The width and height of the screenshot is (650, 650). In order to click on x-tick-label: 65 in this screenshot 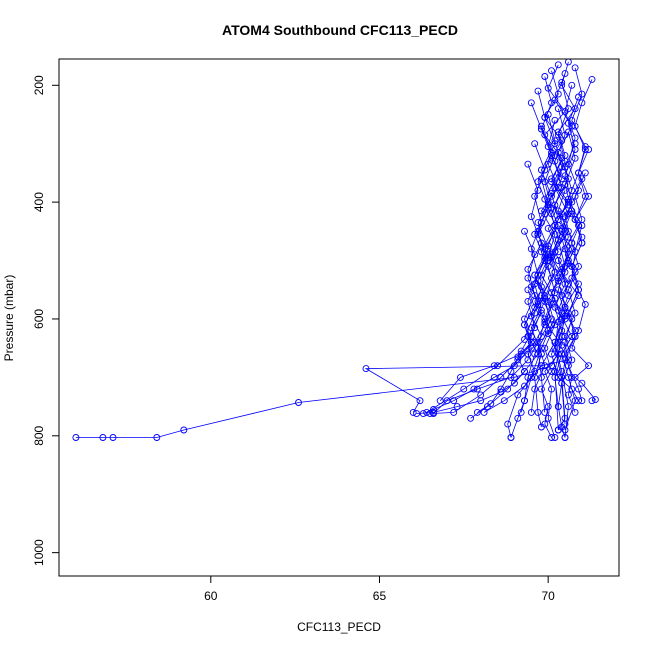, I will do `click(380, 596)`.